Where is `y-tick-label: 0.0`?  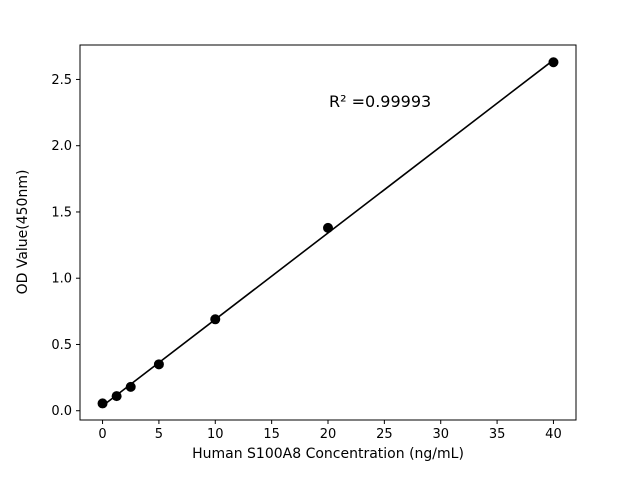
y-tick-label: 0.0 is located at coordinates (61, 411).